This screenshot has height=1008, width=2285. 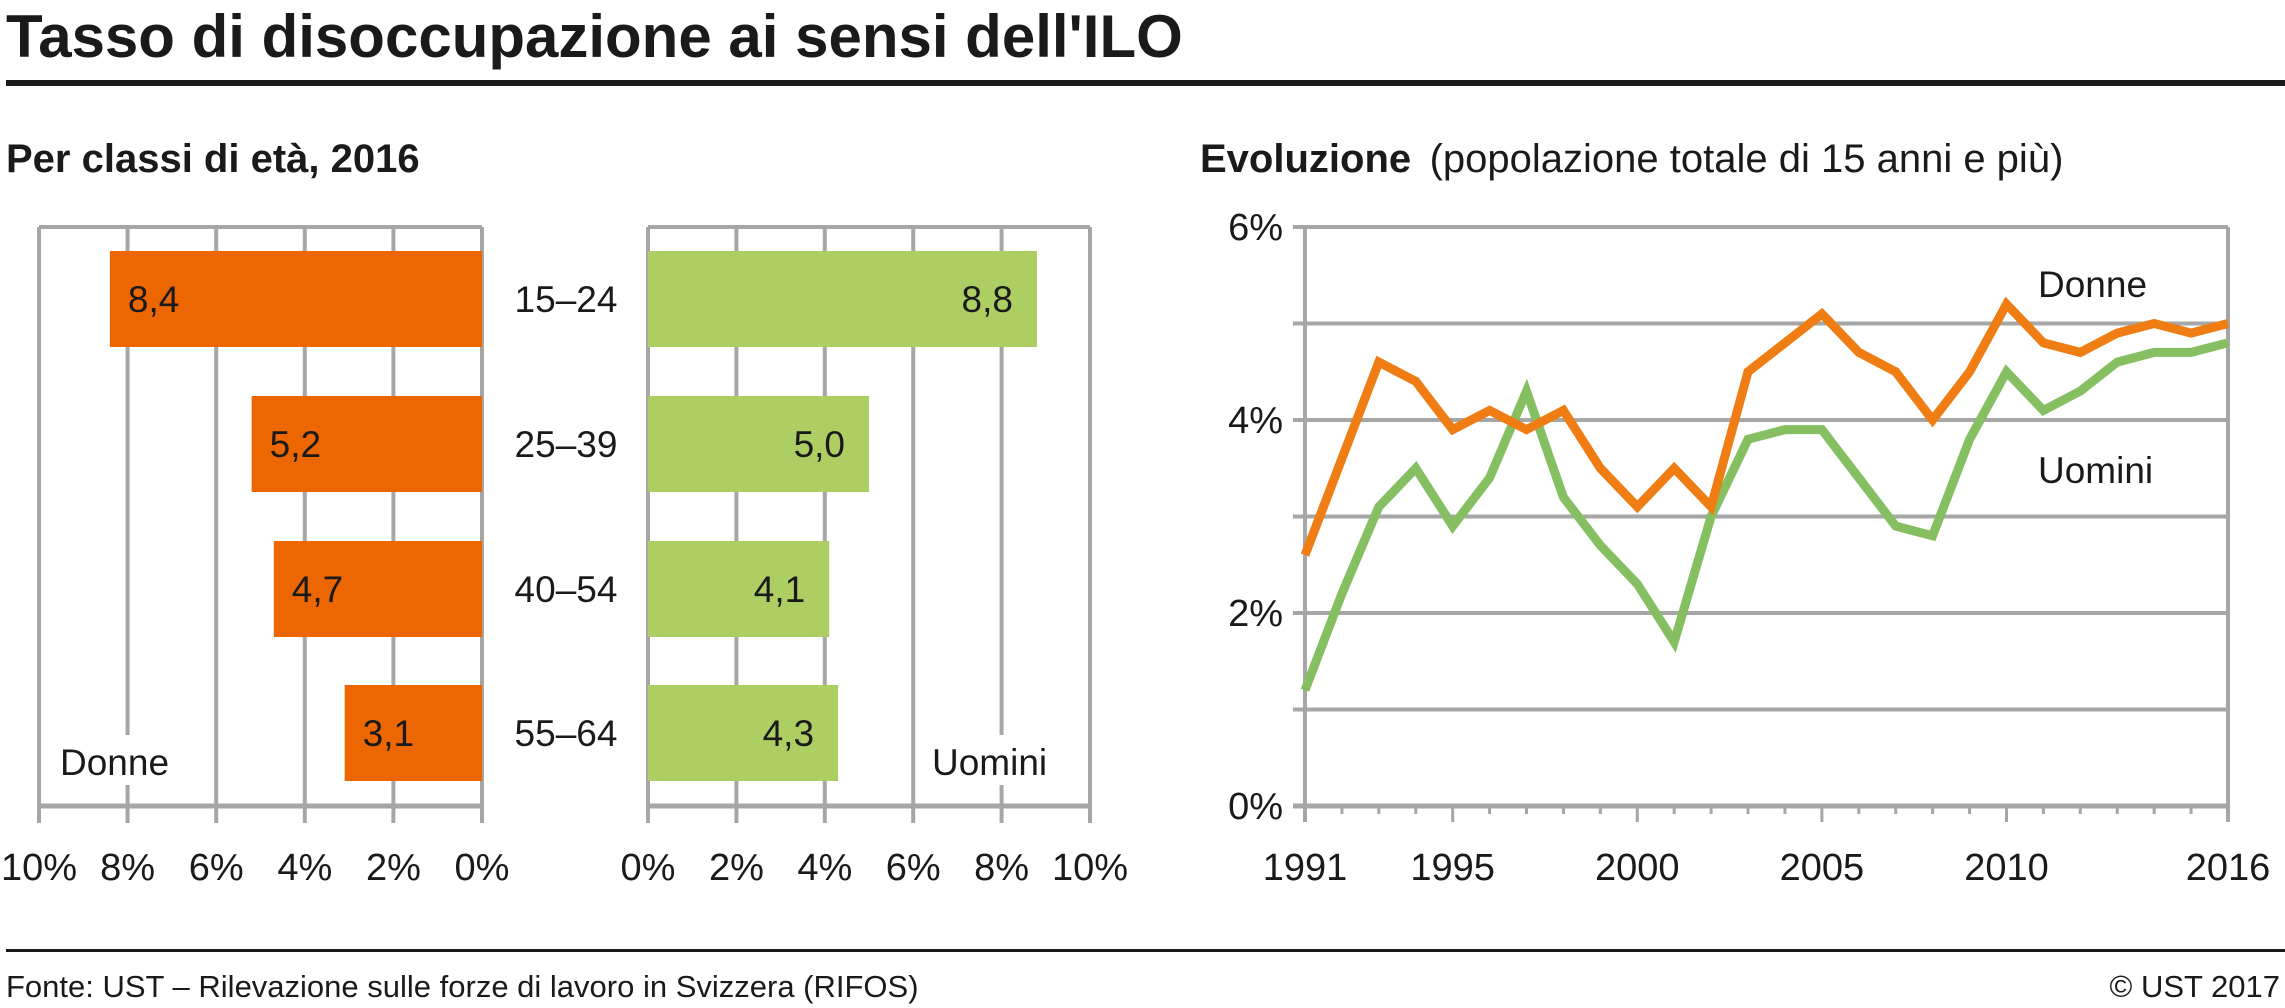 What do you see at coordinates (388, 733) in the screenshot?
I see `bar-value-label: 3,1` at bounding box center [388, 733].